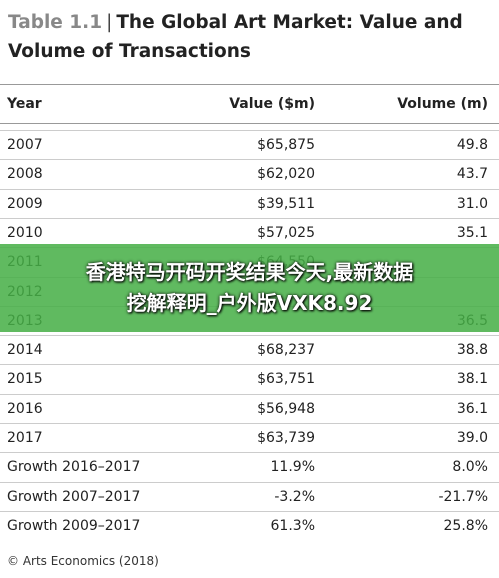 The width and height of the screenshot is (499, 578). What do you see at coordinates (249, 145) in the screenshot?
I see `table-row: 2007 $65,875 49.8` at bounding box center [249, 145].